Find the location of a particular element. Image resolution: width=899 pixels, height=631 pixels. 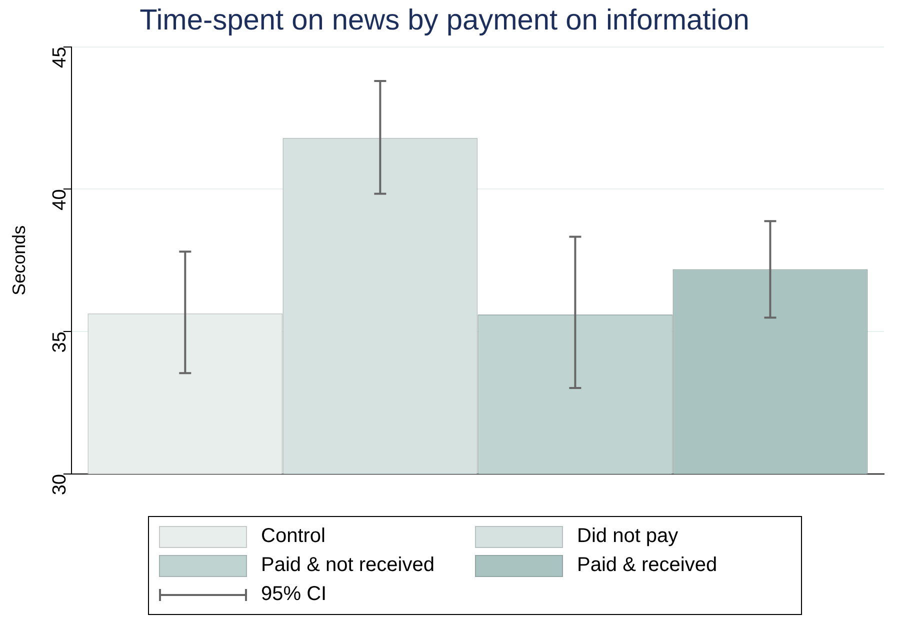

y-axis-title: Seconds is located at coordinates (18, 260).